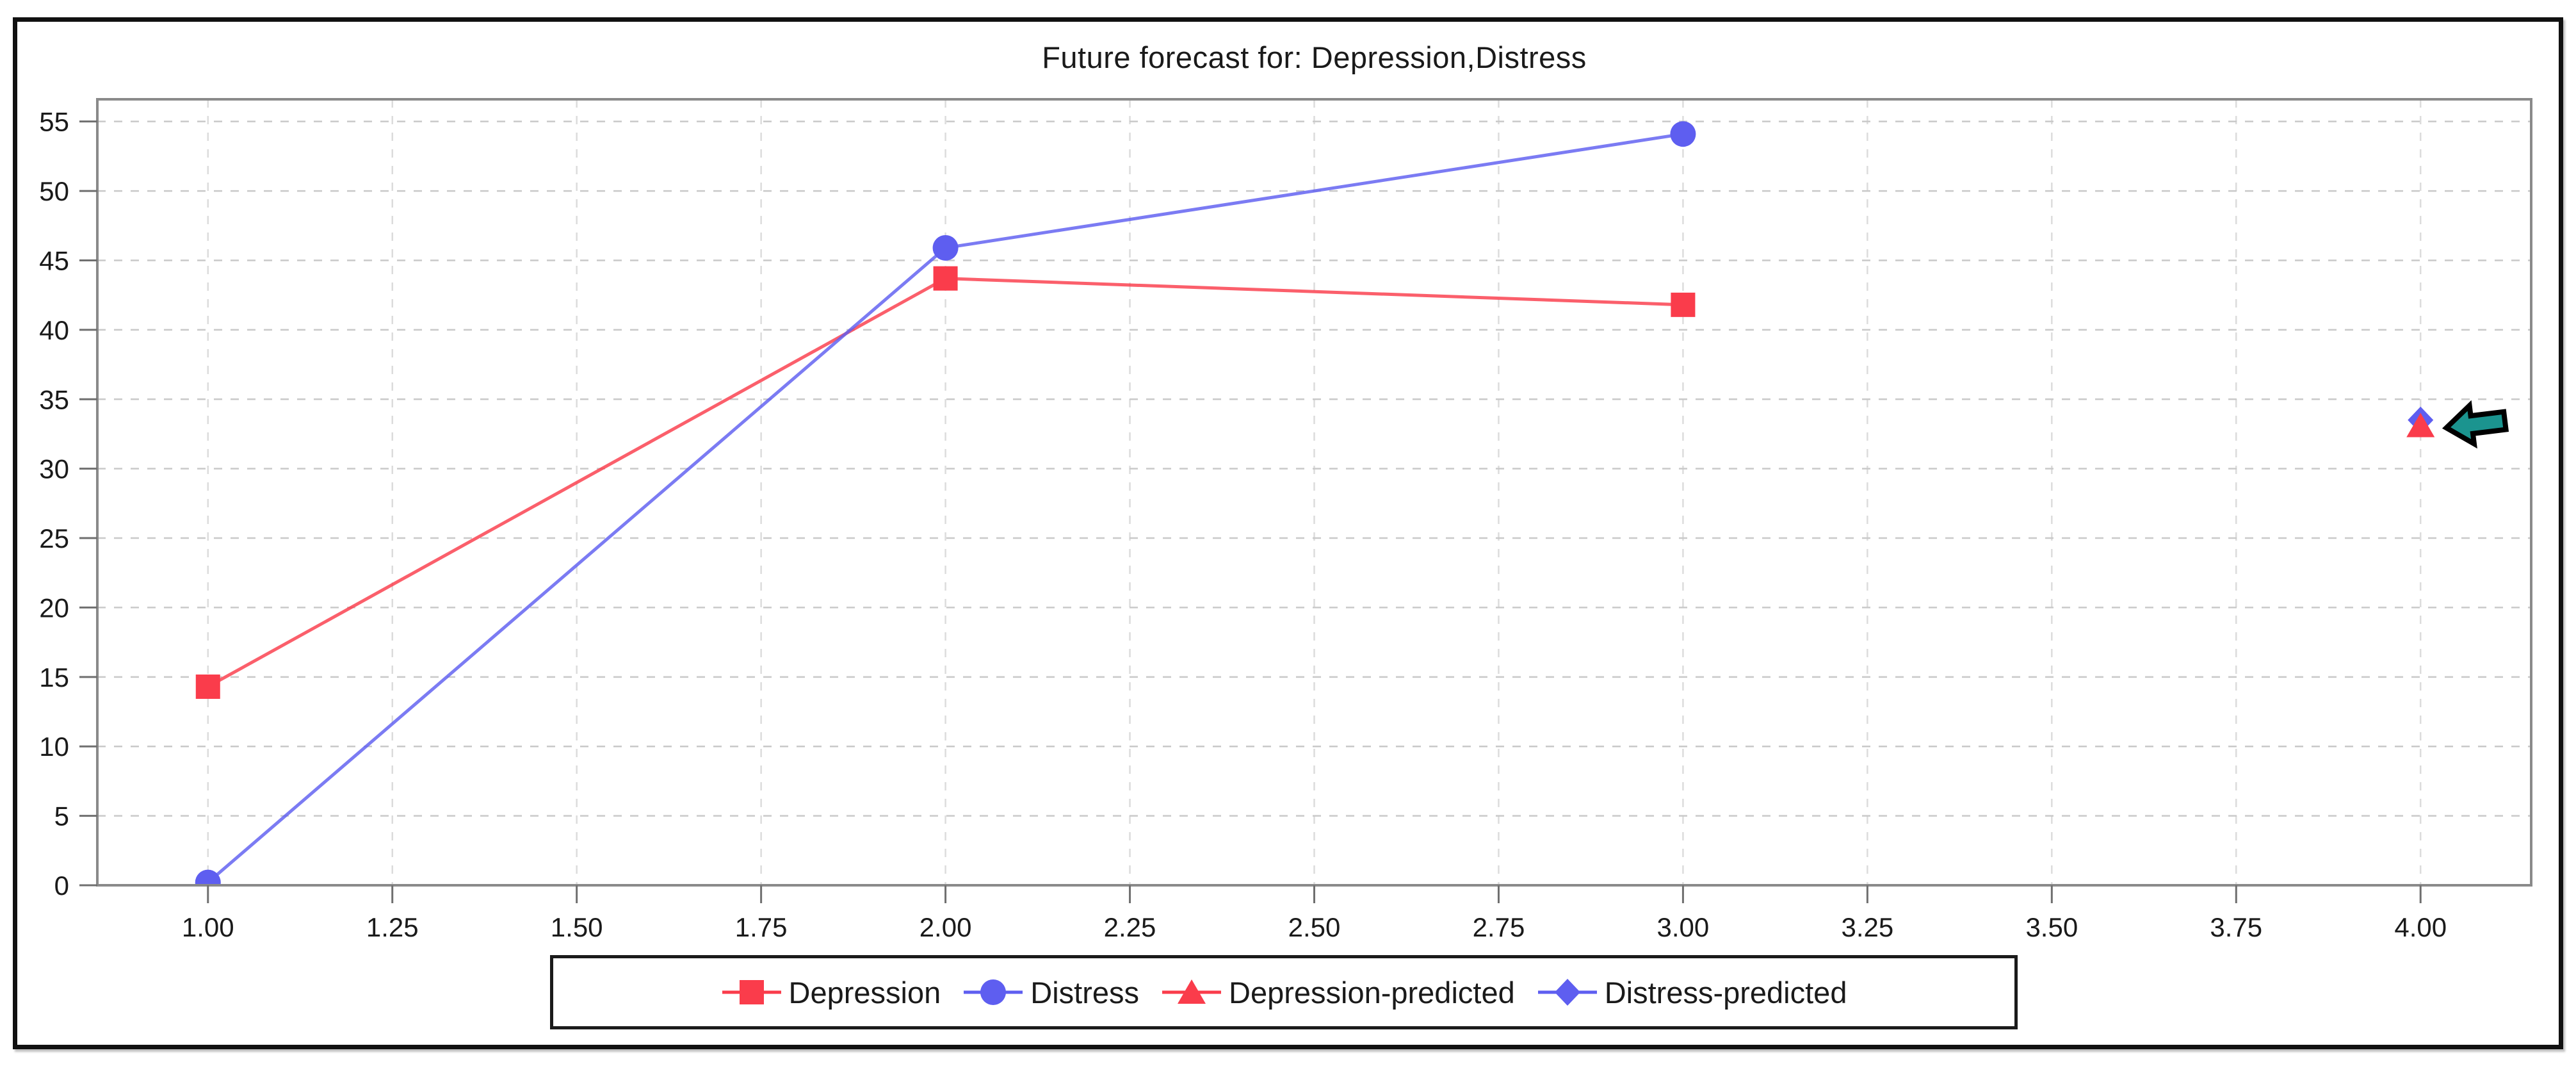  I want to click on legend-item-distress-predicted: Distress-predicted, so click(1692, 993).